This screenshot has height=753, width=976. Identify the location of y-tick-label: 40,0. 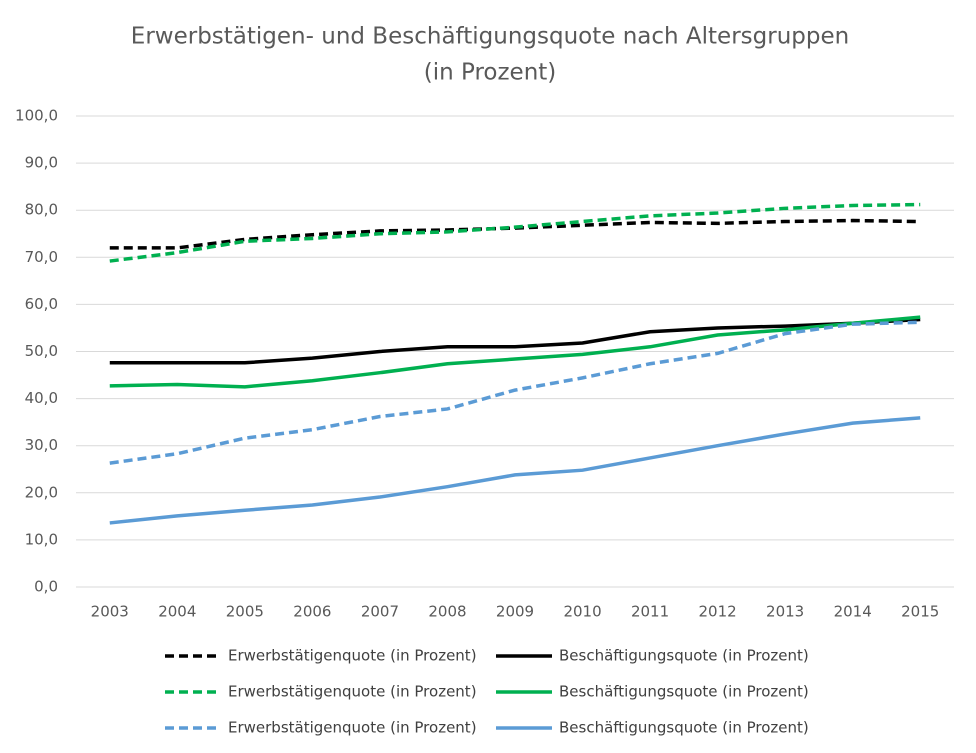
(41, 398).